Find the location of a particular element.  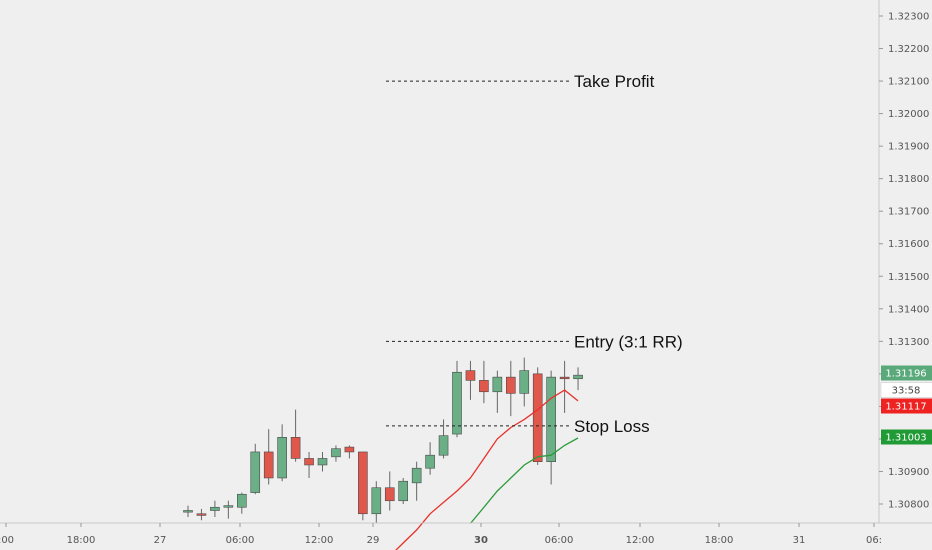

countdown-badge: 33:58 is located at coordinates (906, 390).